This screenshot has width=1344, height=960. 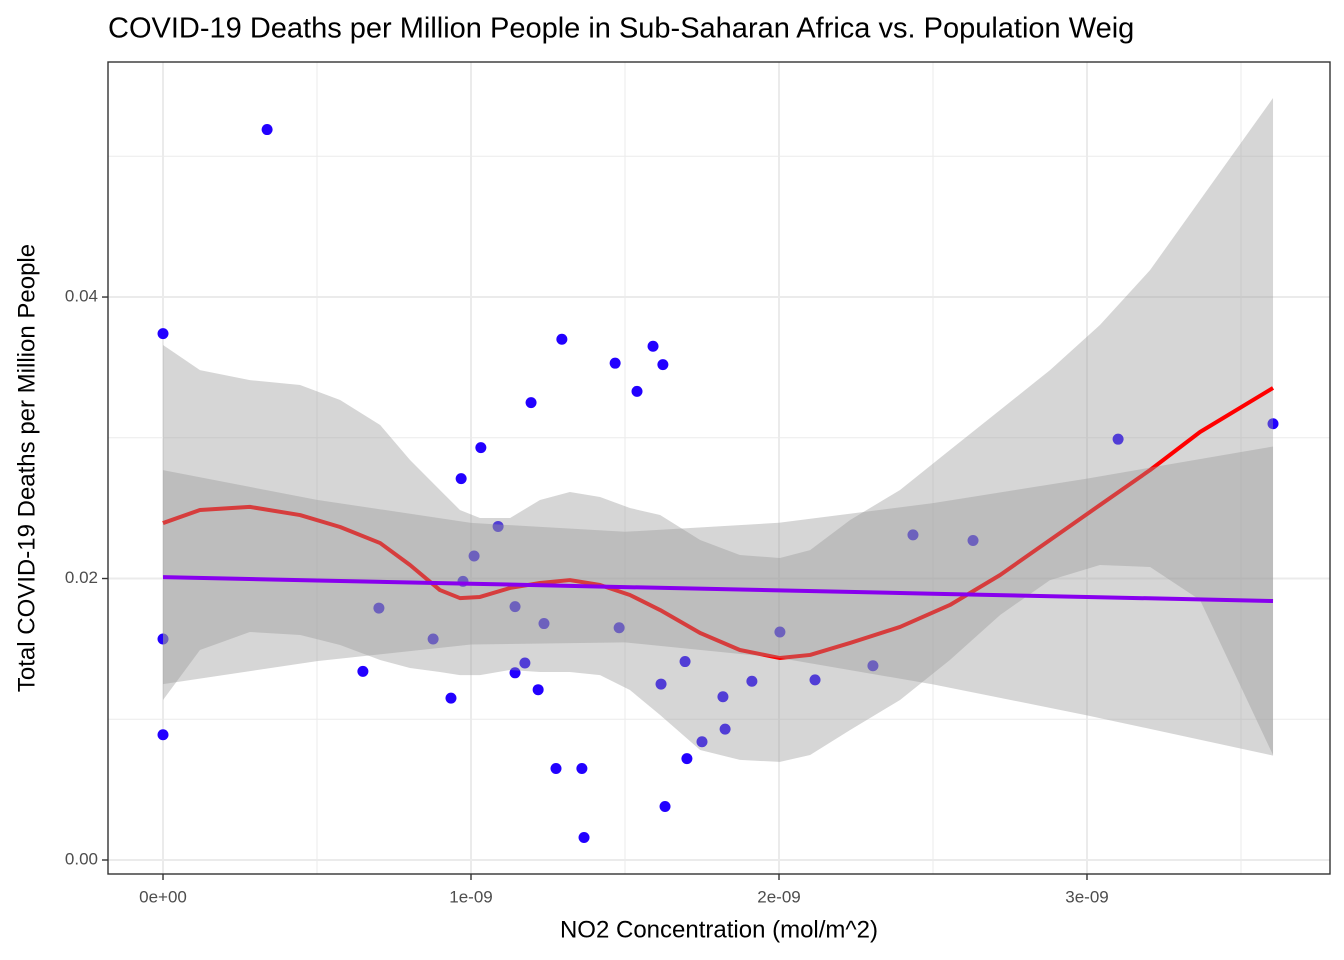 What do you see at coordinates (778, 896) in the screenshot?
I see `x-tick-label: 2e-09` at bounding box center [778, 896].